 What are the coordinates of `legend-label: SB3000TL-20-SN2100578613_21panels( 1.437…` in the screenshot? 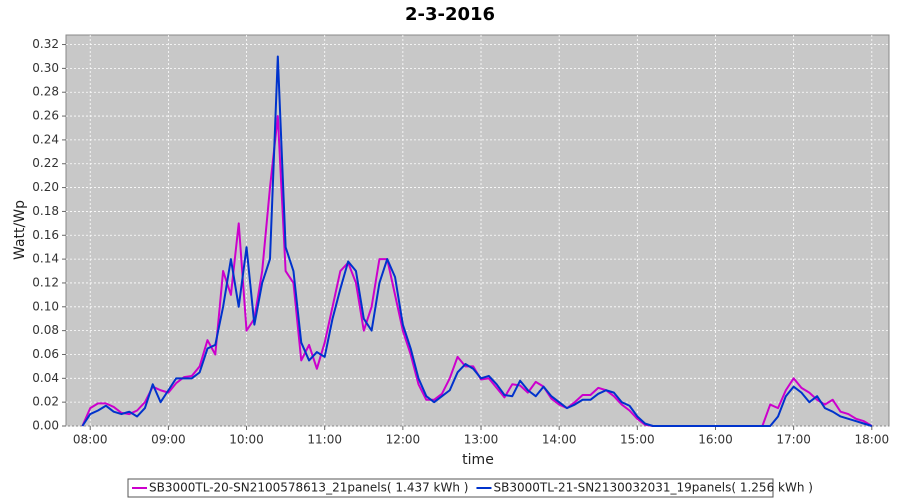 It's located at (308, 488).